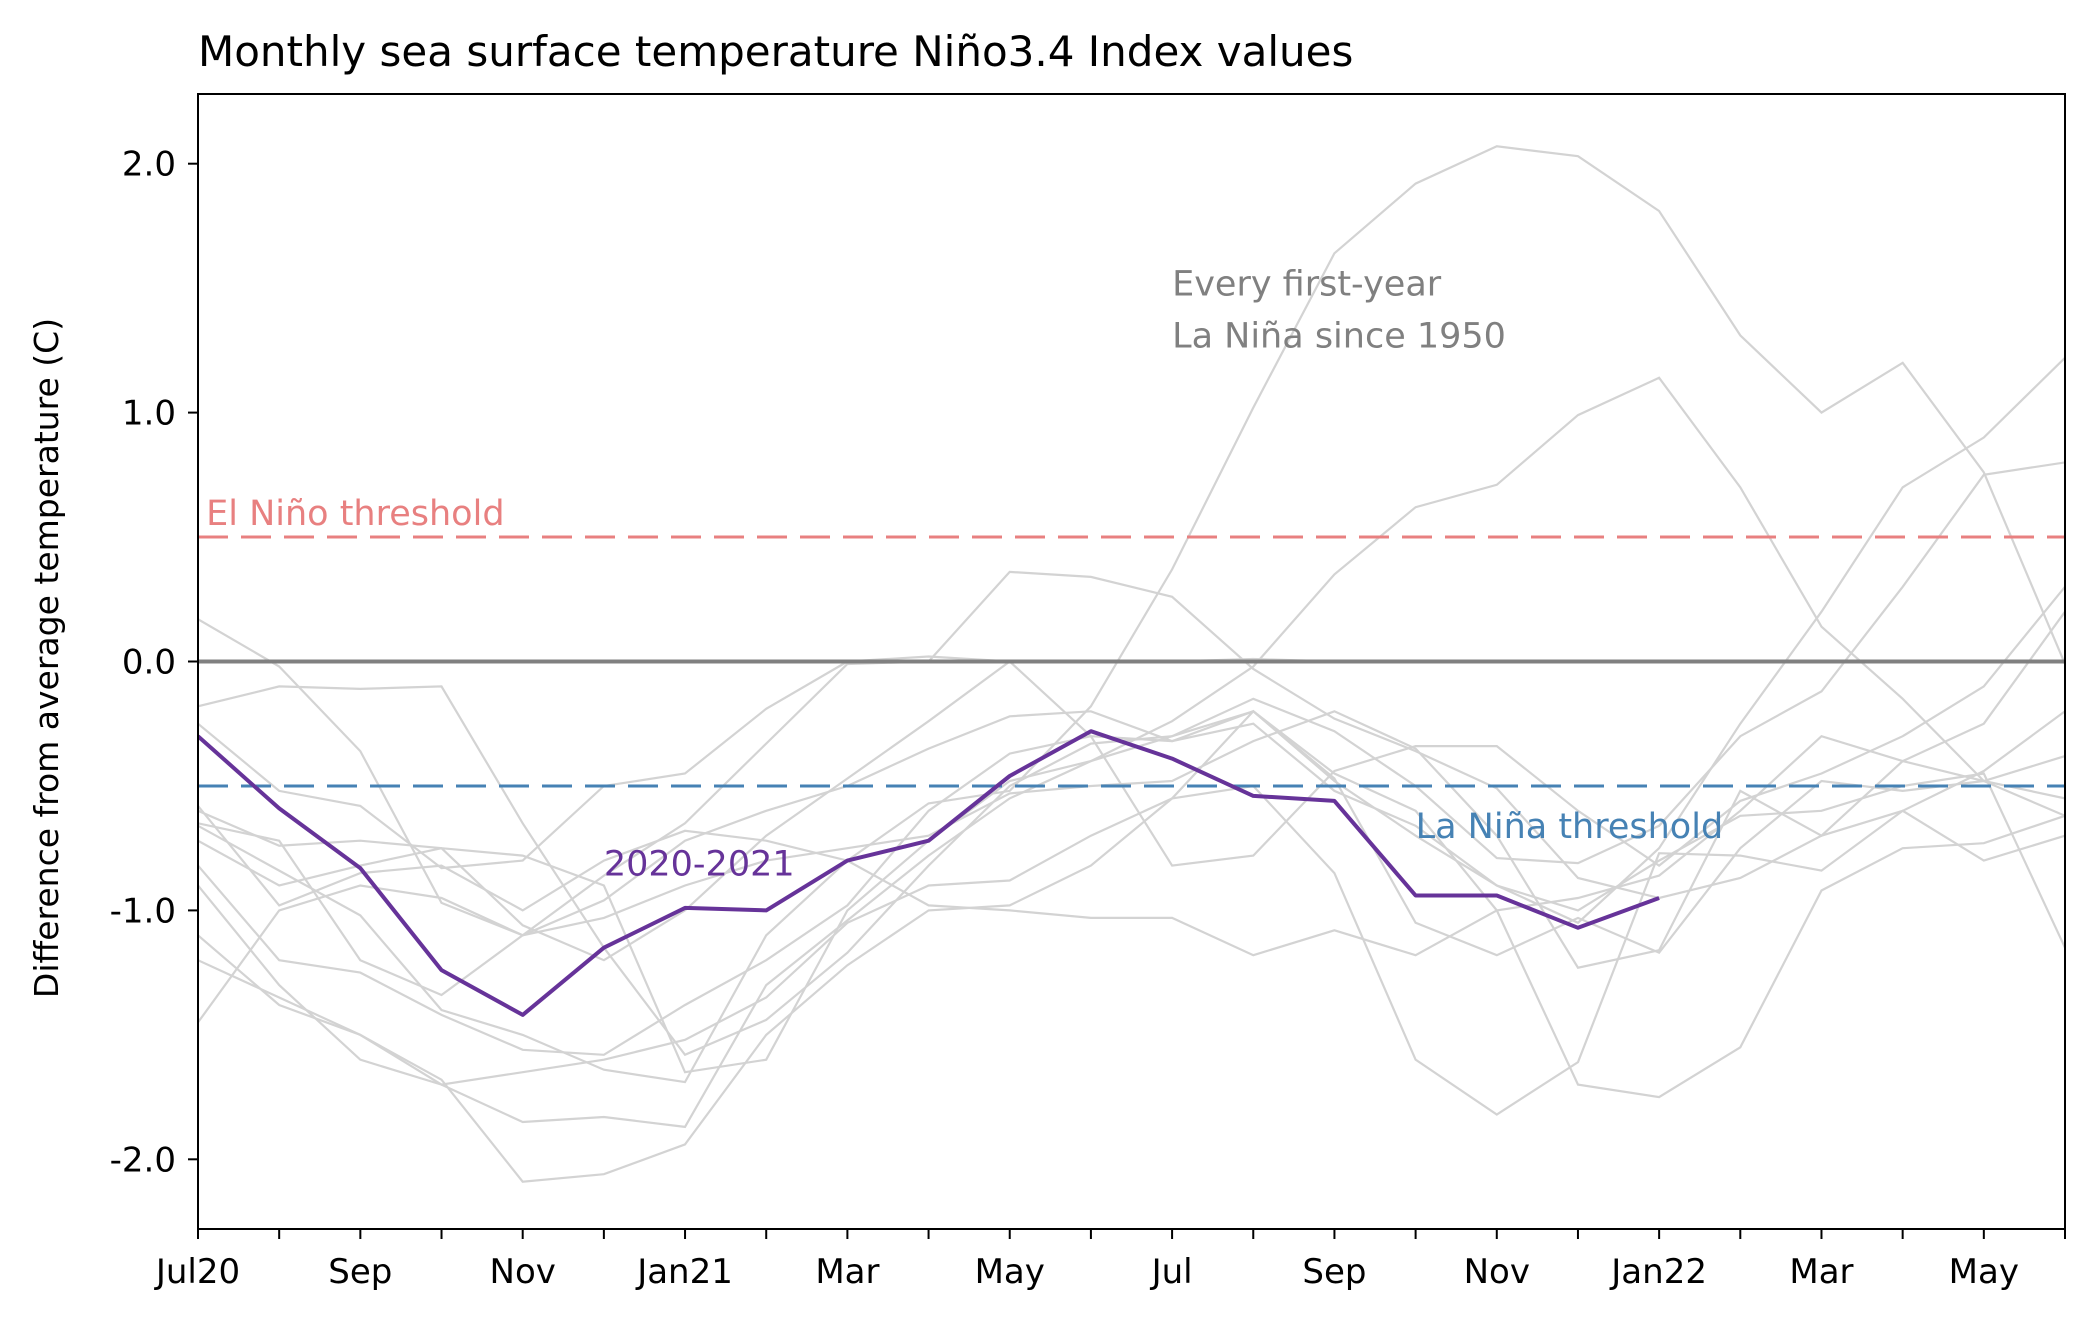 The image size is (2093, 1325). I want to click on highlight-series-label: 2020-2021, so click(699, 865).